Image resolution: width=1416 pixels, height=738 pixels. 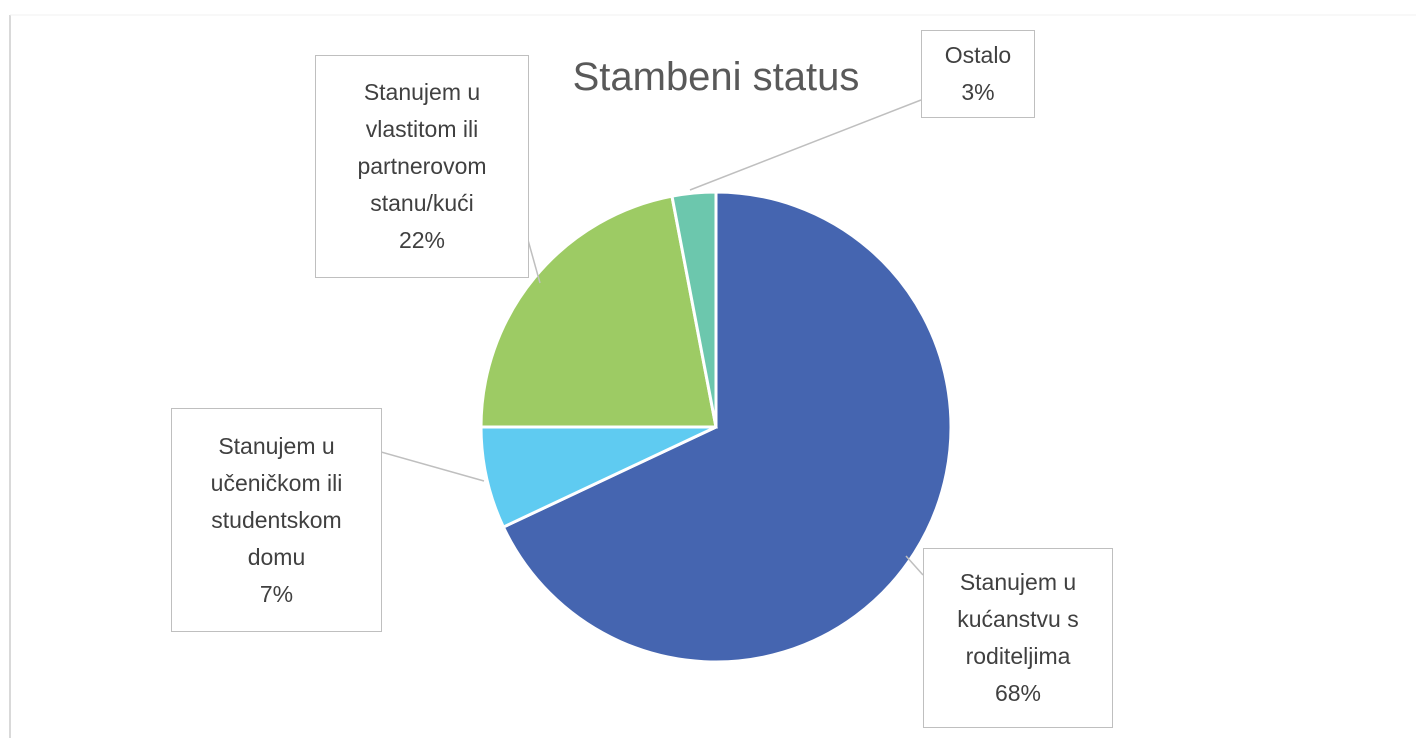 What do you see at coordinates (422, 240) in the screenshot?
I see `label-value: 22%` at bounding box center [422, 240].